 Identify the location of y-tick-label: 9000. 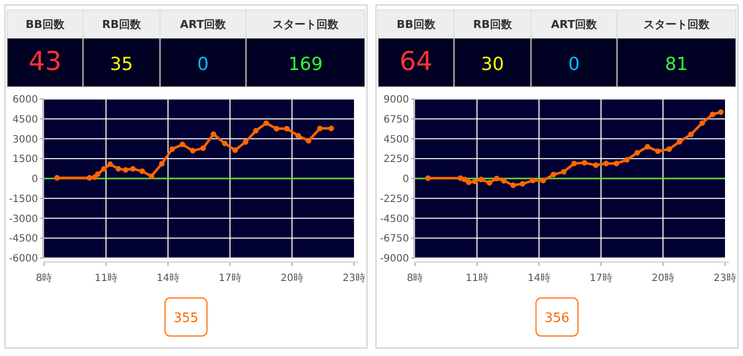
(396, 100).